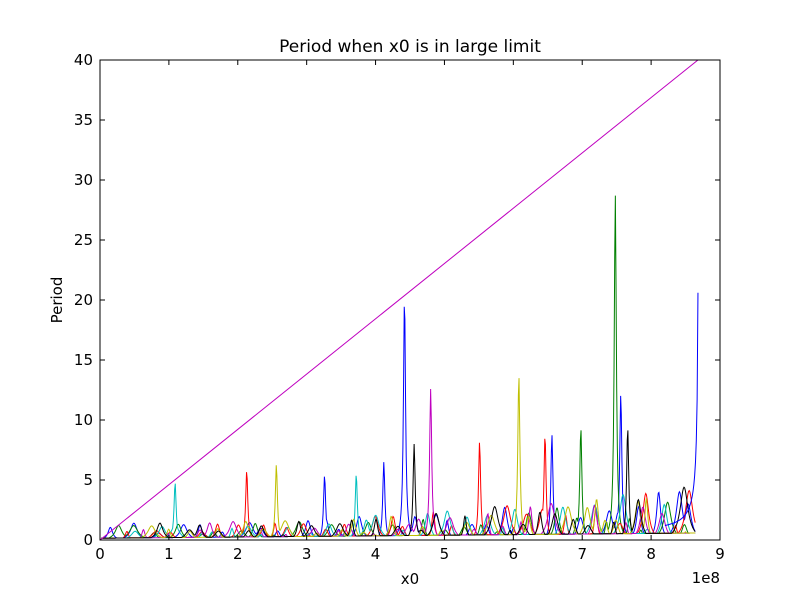 The image size is (800, 600). I want to click on y-tick-label: 20, so click(83, 300).